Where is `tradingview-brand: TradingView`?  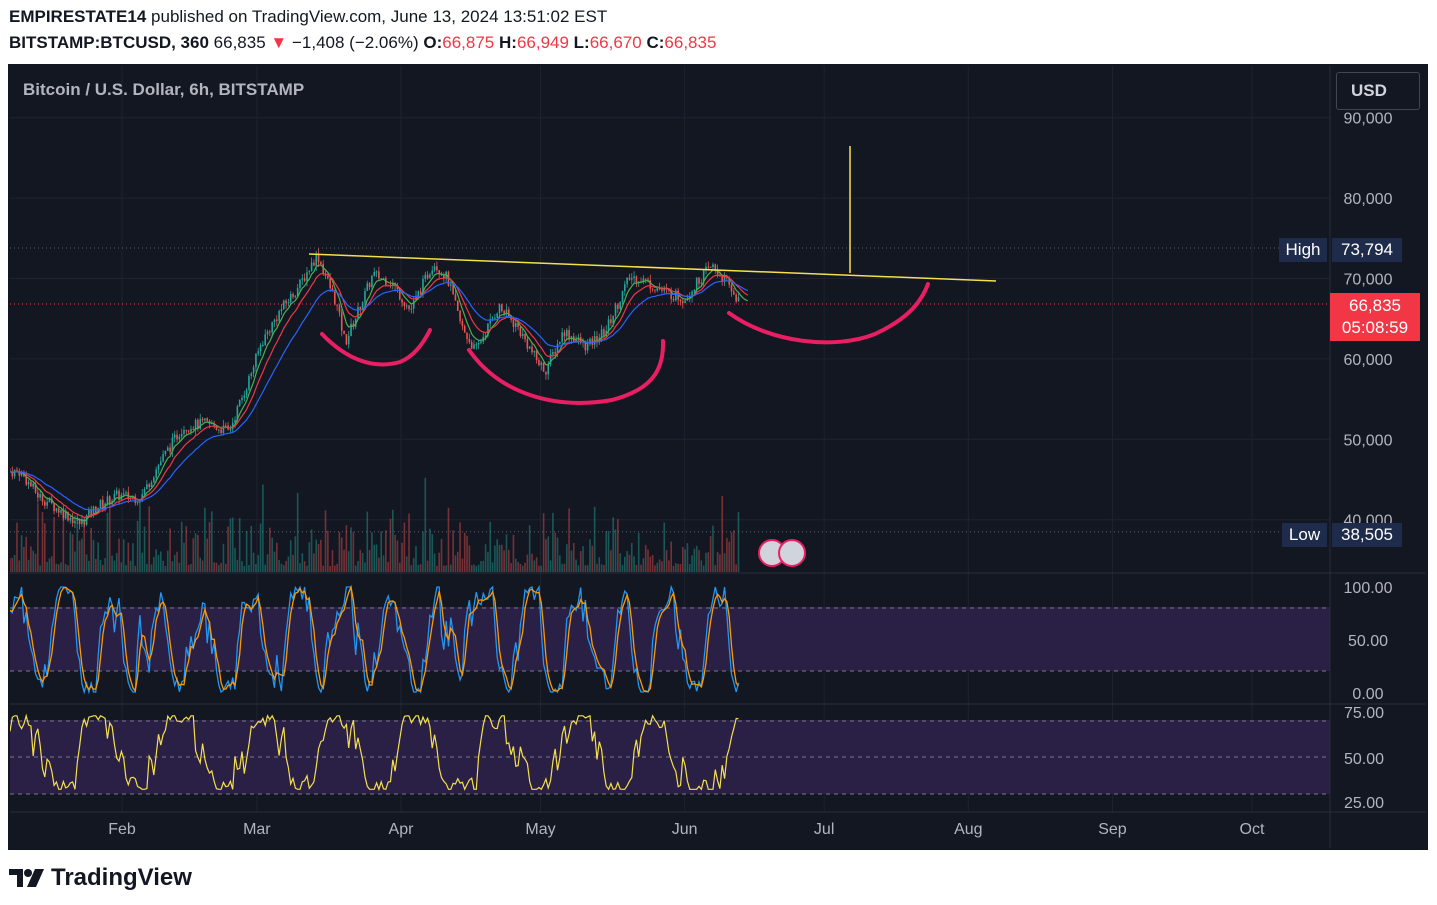 tradingview-brand: TradingView is located at coordinates (100, 878).